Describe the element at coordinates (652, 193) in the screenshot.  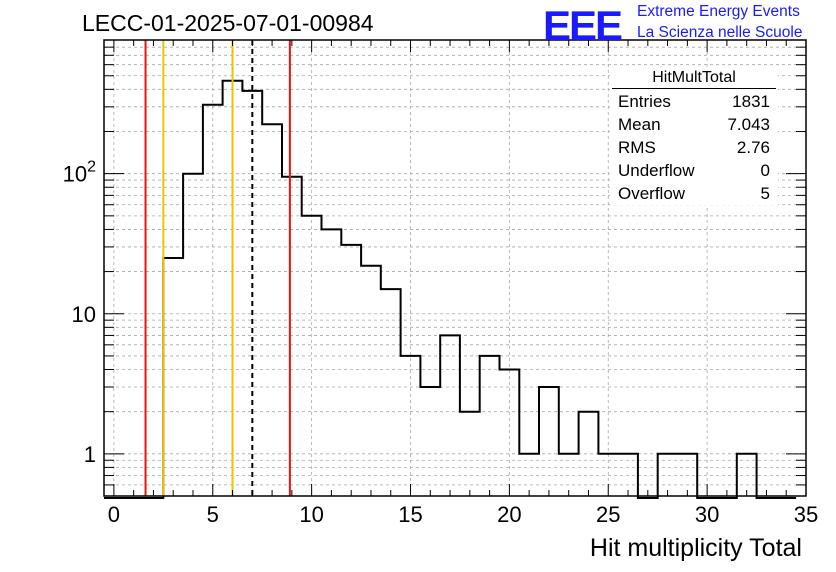
I see `stats-label: Overflow` at that location.